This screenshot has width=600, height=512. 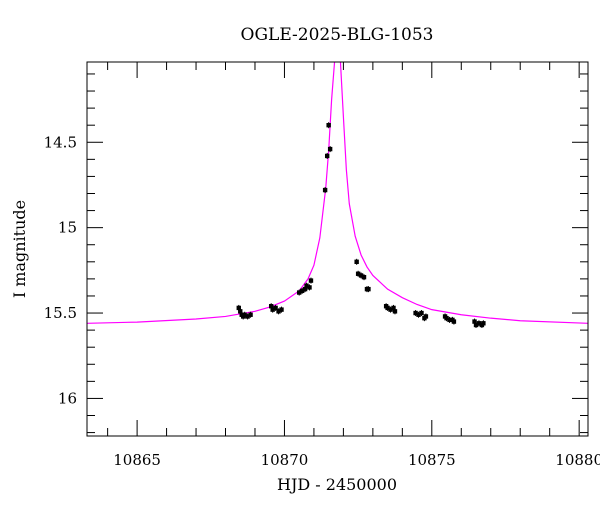 What do you see at coordinates (19, 249) in the screenshot?
I see `y-axis-label: I magnitude` at bounding box center [19, 249].